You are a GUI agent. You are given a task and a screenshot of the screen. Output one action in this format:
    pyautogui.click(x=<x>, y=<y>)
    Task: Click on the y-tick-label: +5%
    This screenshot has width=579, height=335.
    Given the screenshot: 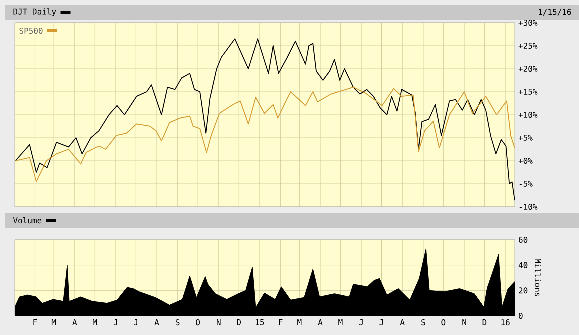 What is the action you would take?
    pyautogui.click(x=525, y=138)
    